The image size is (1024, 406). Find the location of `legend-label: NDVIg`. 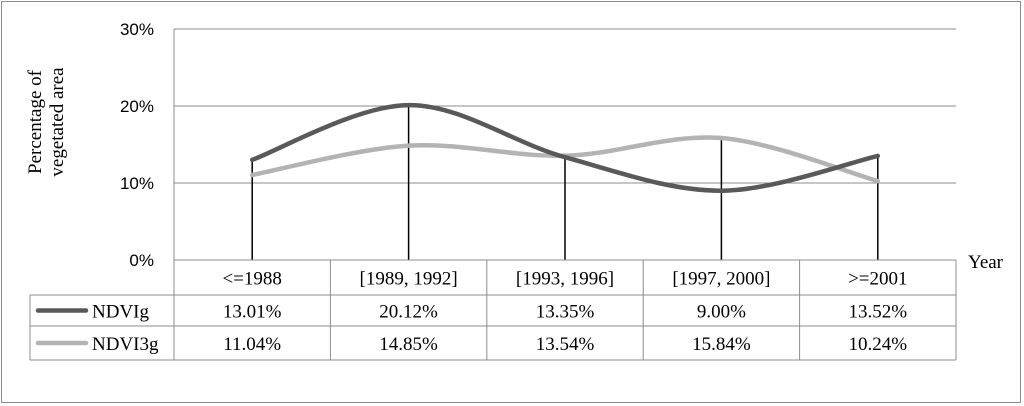

legend-label: NDVIg is located at coordinates (120, 312).